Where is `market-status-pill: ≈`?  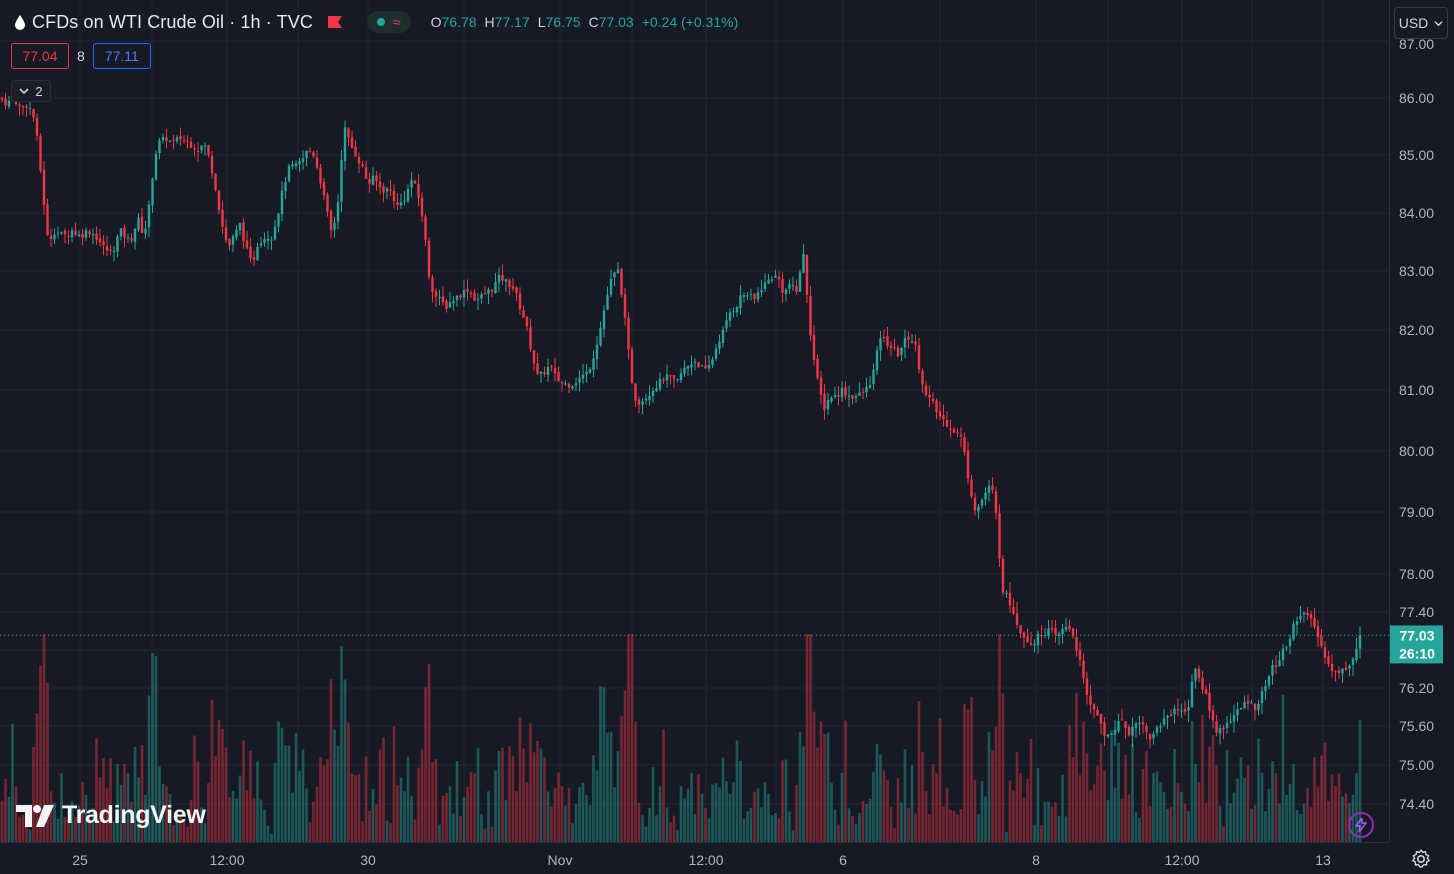 market-status-pill: ≈ is located at coordinates (388, 22).